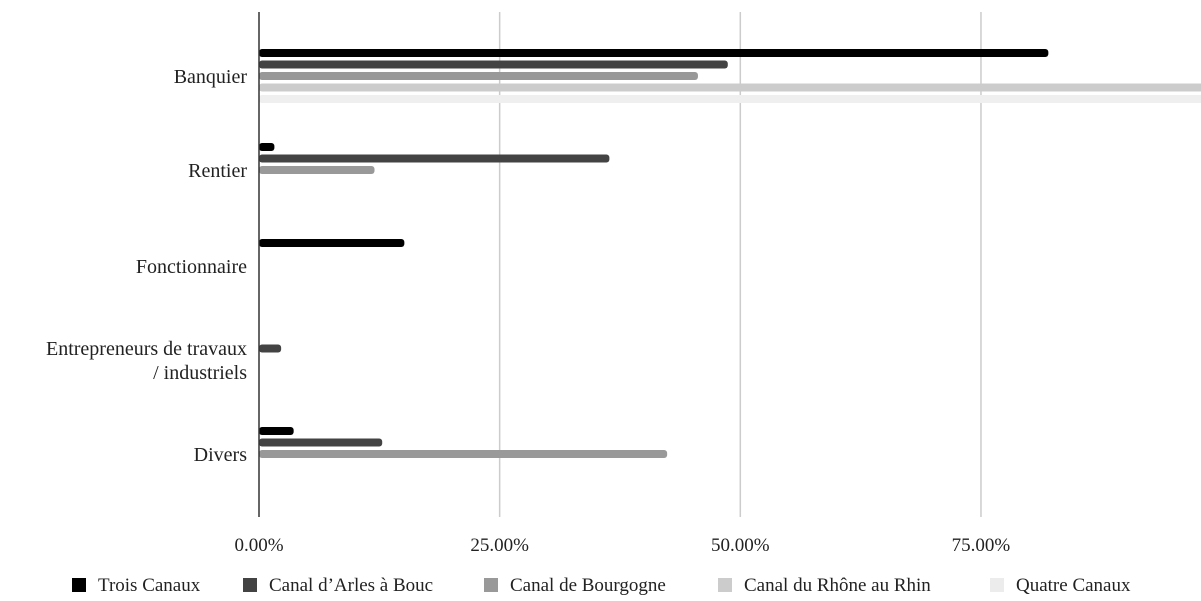 This screenshot has height=601, width=1201. Describe the element at coordinates (191, 267) in the screenshot. I see `category-label-3: Fonctionnaire` at that location.